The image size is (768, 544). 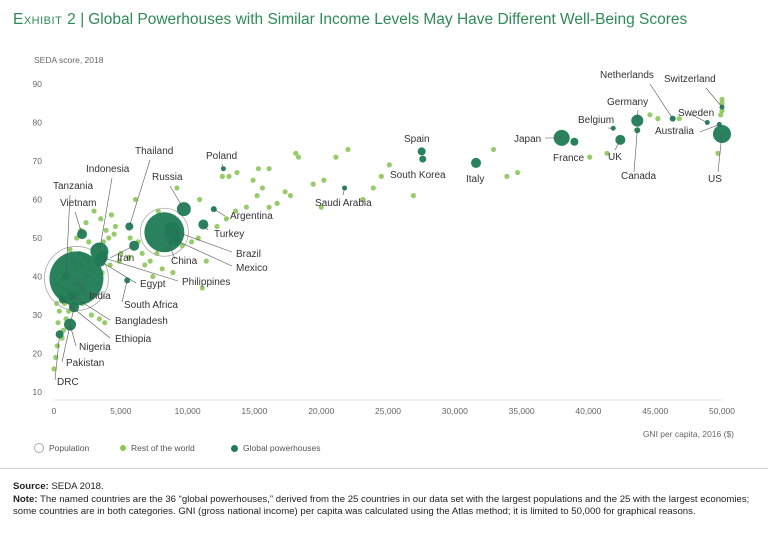 I want to click on legend-population: Population, so click(x=61, y=448).